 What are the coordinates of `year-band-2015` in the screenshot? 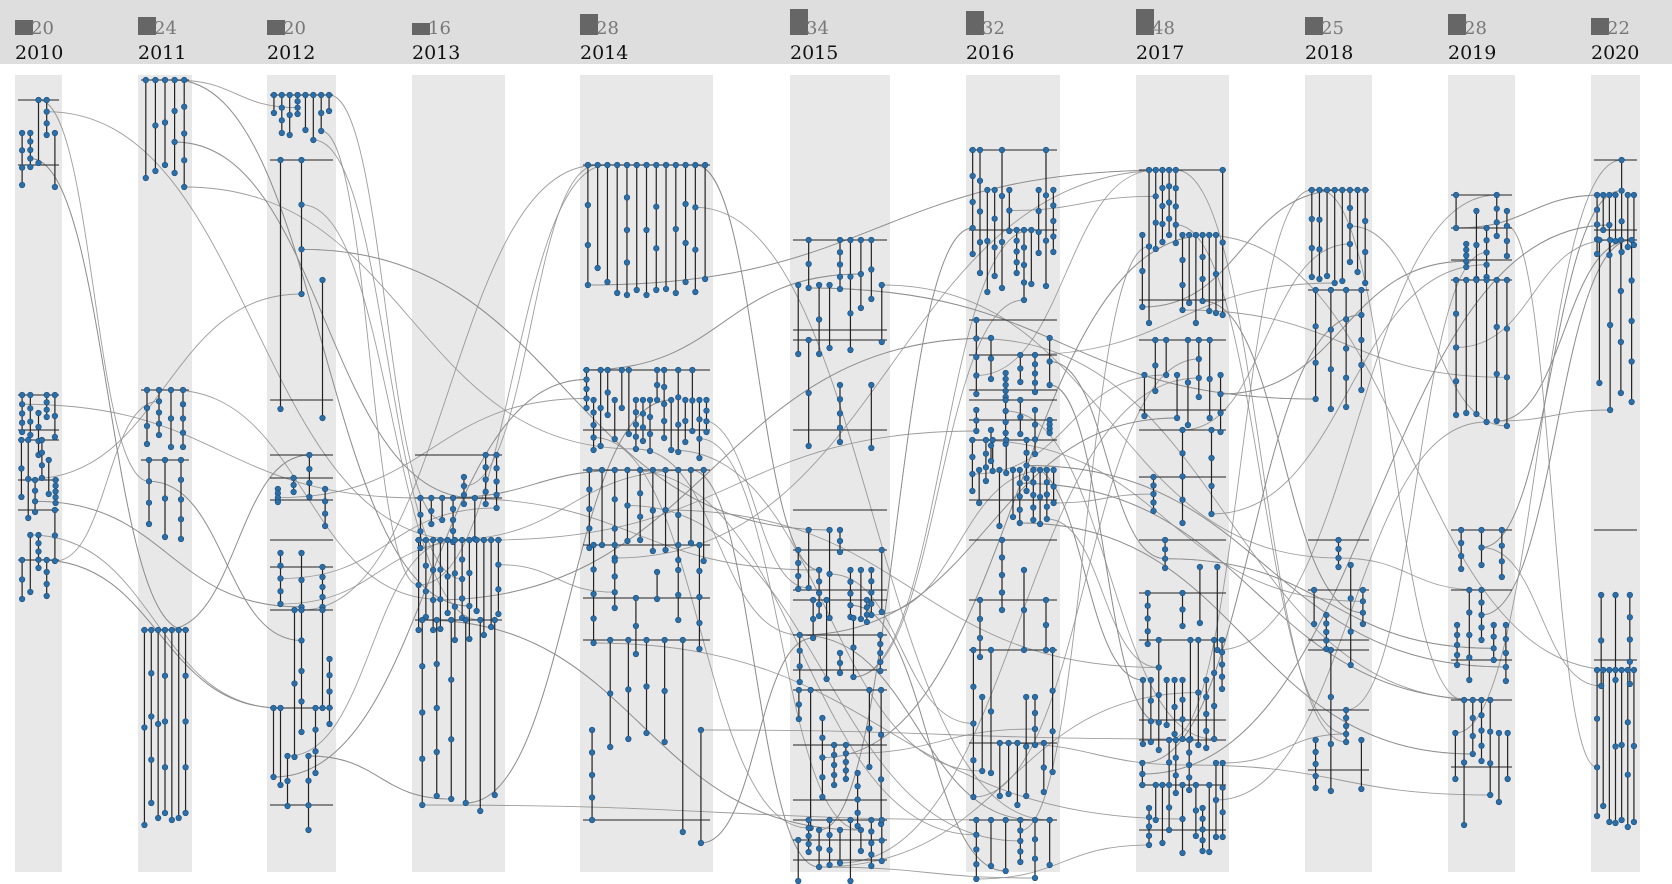 It's located at (840, 473).